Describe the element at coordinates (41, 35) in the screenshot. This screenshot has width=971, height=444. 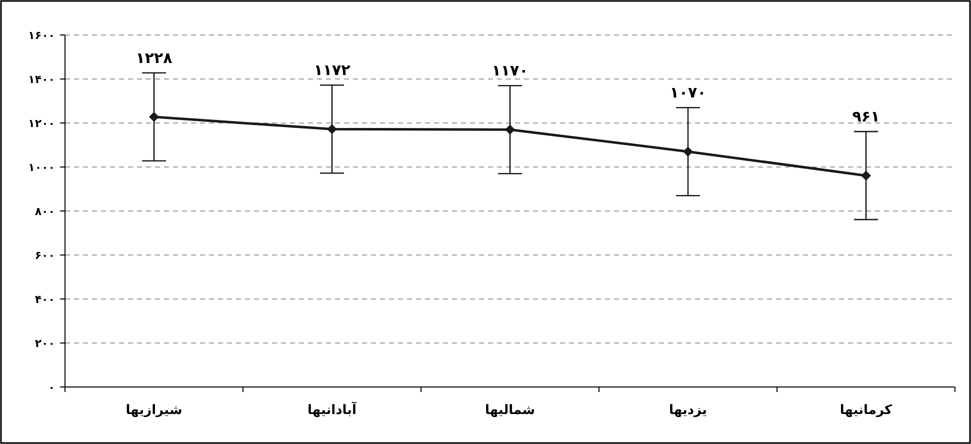
I see `y-tick-label: ۱۶۰۰` at that location.